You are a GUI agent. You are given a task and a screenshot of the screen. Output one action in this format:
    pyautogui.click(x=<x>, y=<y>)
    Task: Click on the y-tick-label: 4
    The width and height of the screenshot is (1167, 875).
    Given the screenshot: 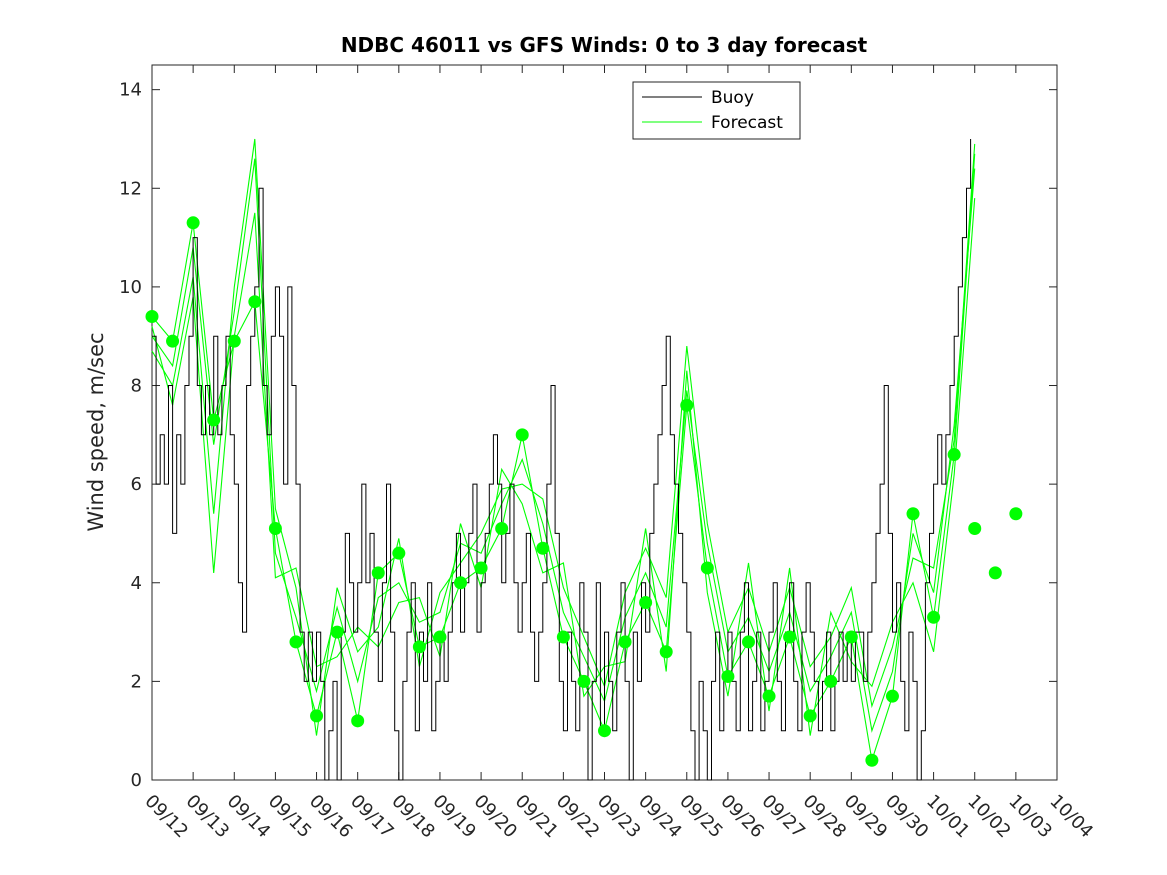 What is the action you would take?
    pyautogui.click(x=136, y=583)
    